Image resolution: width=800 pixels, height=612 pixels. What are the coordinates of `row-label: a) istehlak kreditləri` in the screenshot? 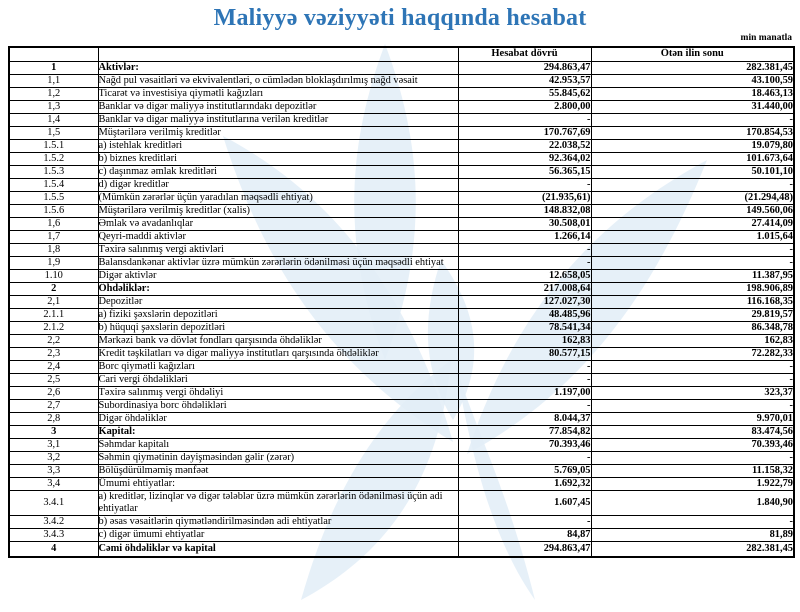 It's located at (278, 145).